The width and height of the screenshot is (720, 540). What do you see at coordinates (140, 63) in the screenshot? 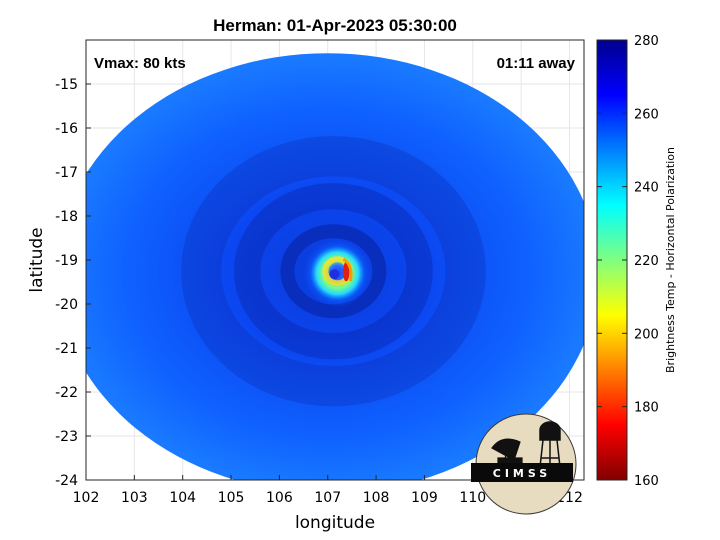
I see `vmax-label: Vmax: 80 kts` at bounding box center [140, 63].